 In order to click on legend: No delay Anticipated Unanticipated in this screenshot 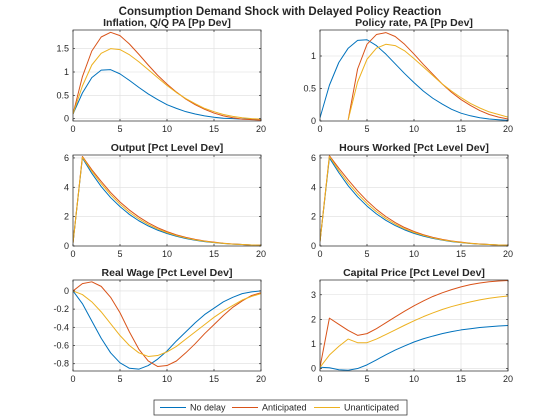, I will do `click(280, 407)`.